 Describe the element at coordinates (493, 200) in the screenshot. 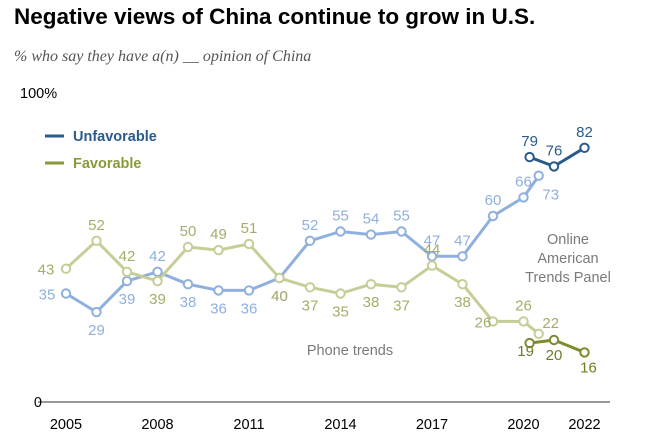

I see `data-label-unfavorable-phone: 60` at that location.